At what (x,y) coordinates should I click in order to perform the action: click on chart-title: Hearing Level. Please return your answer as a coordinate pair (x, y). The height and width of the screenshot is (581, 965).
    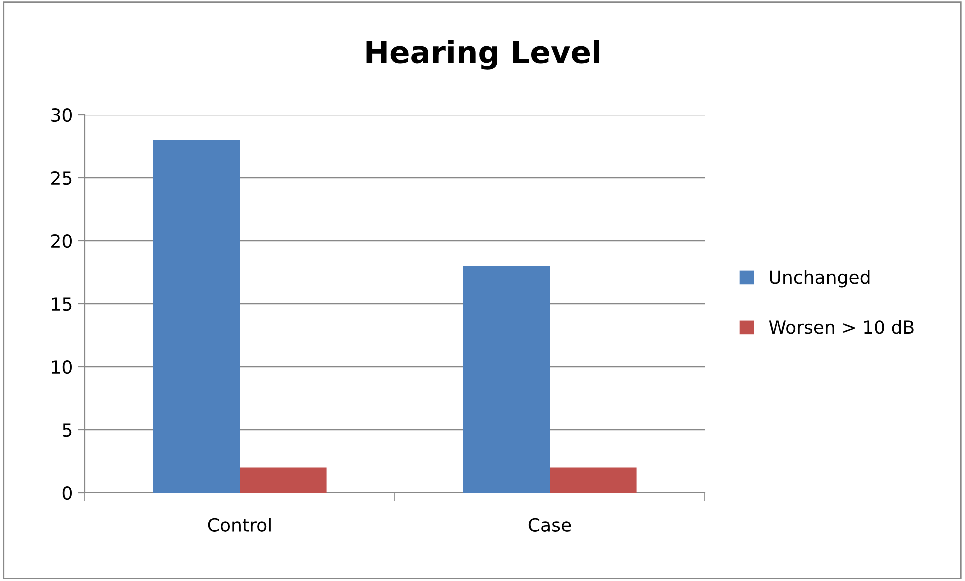
    Looking at the image, I should click on (483, 55).